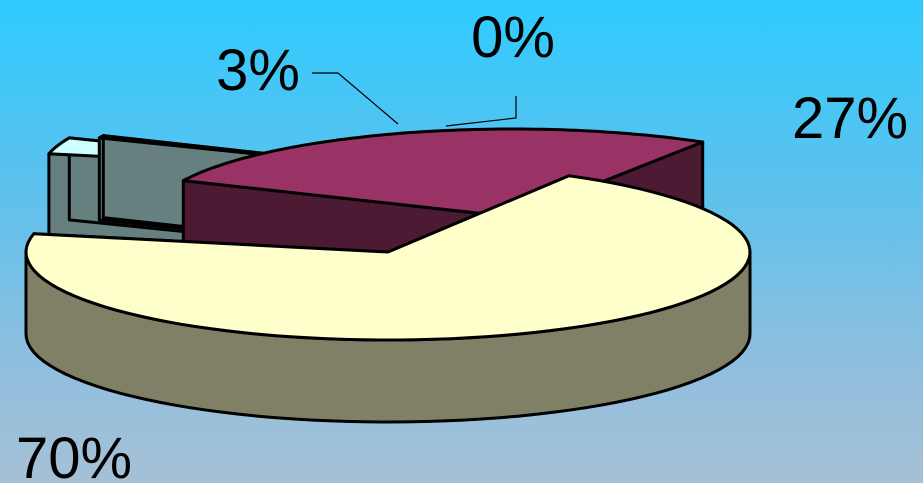  Describe the element at coordinates (513, 37) in the screenshot. I see `label-0-percent: 0%` at that location.